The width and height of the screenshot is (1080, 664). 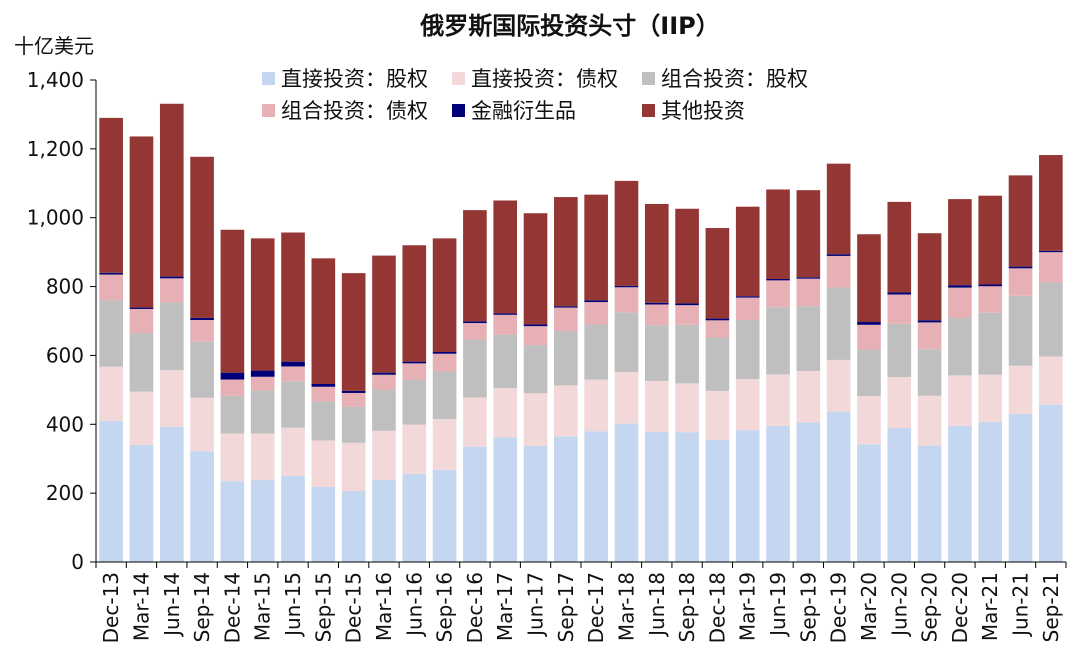 I want to click on bar-segment-dec-14-s0, so click(x=232, y=521).